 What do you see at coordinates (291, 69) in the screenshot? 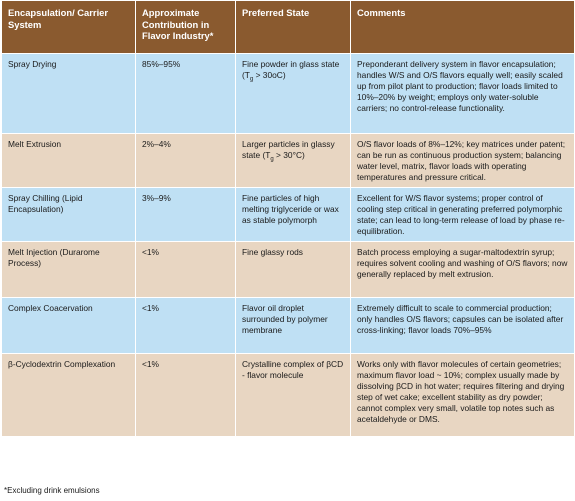
I see `state-text: Fine powder in glass state (T` at bounding box center [291, 69].